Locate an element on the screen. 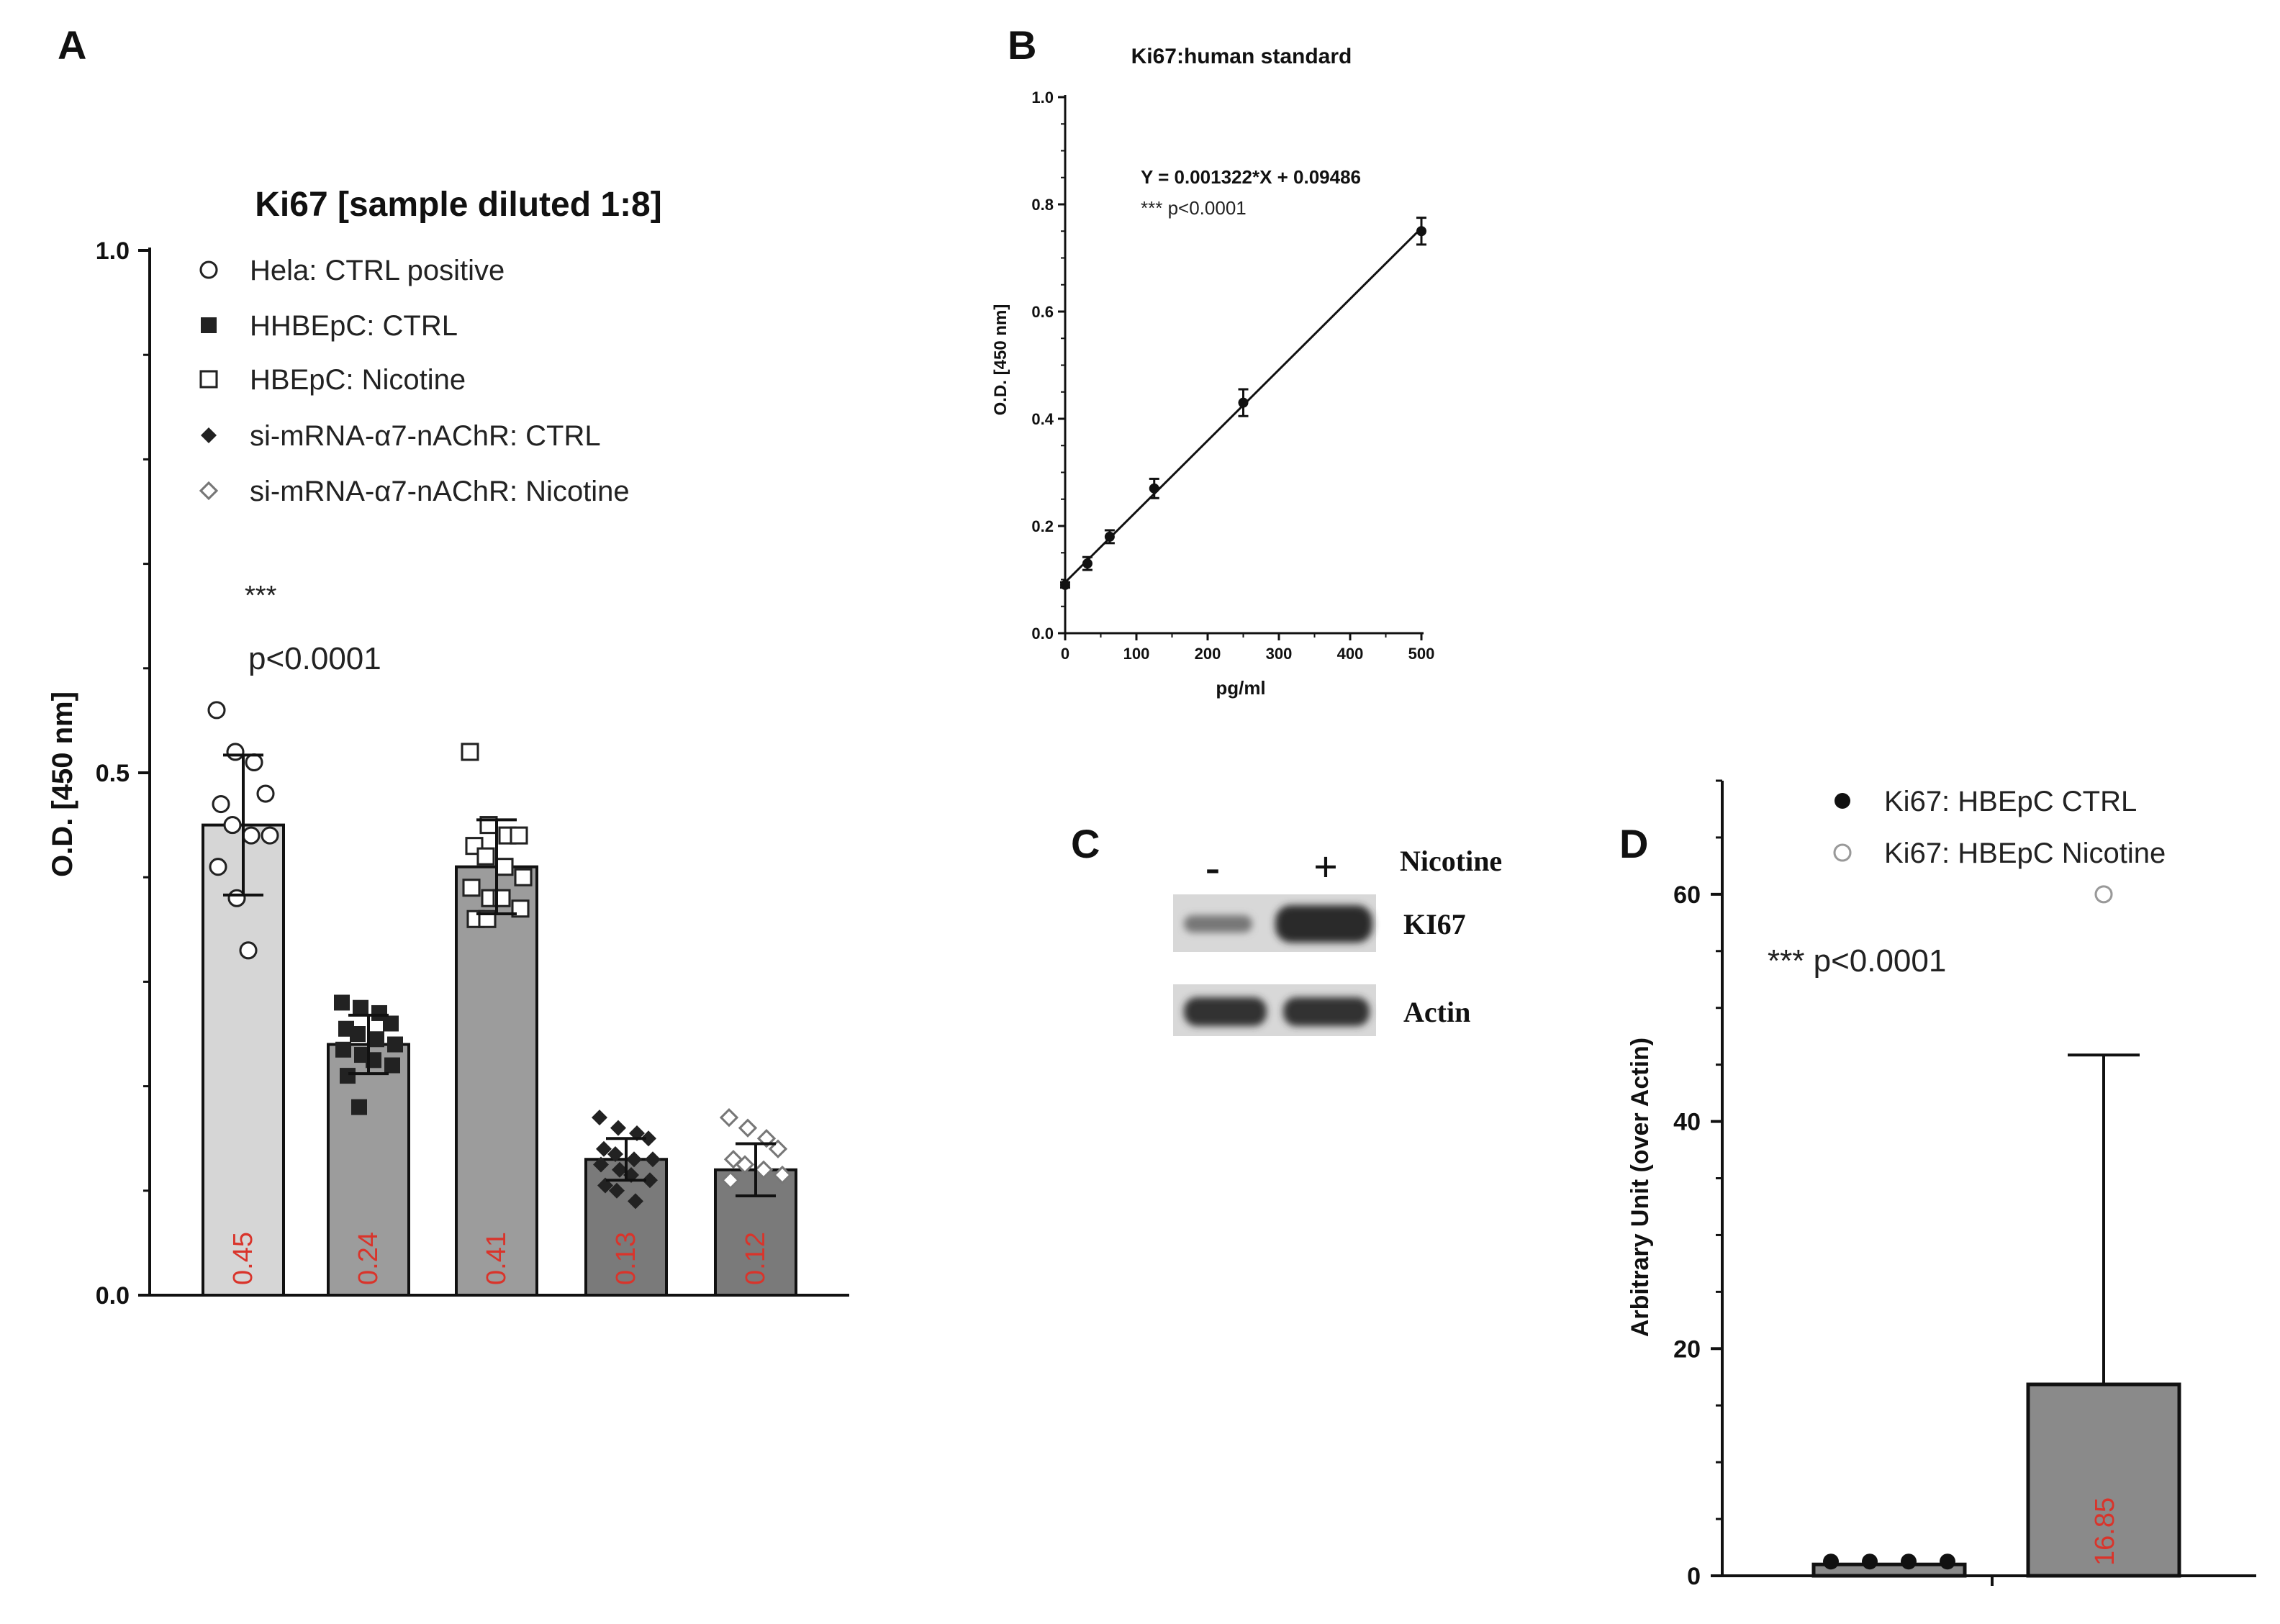 The image size is (2280, 1624). panel-b-significance: *** p<0.0001 is located at coordinates (1194, 208).